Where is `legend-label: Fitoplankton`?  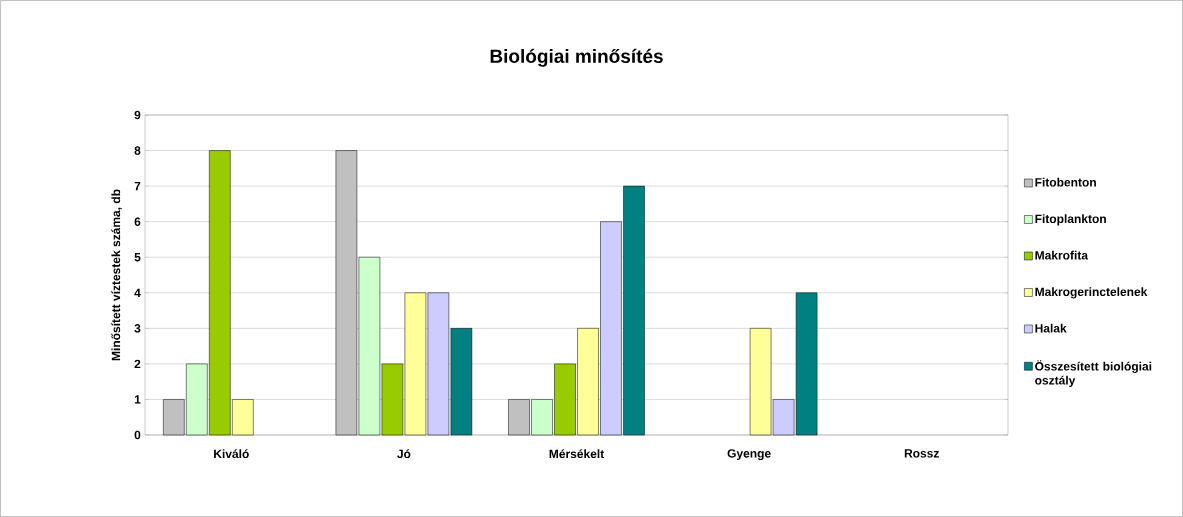 legend-label: Fitoplankton is located at coordinates (1070, 220).